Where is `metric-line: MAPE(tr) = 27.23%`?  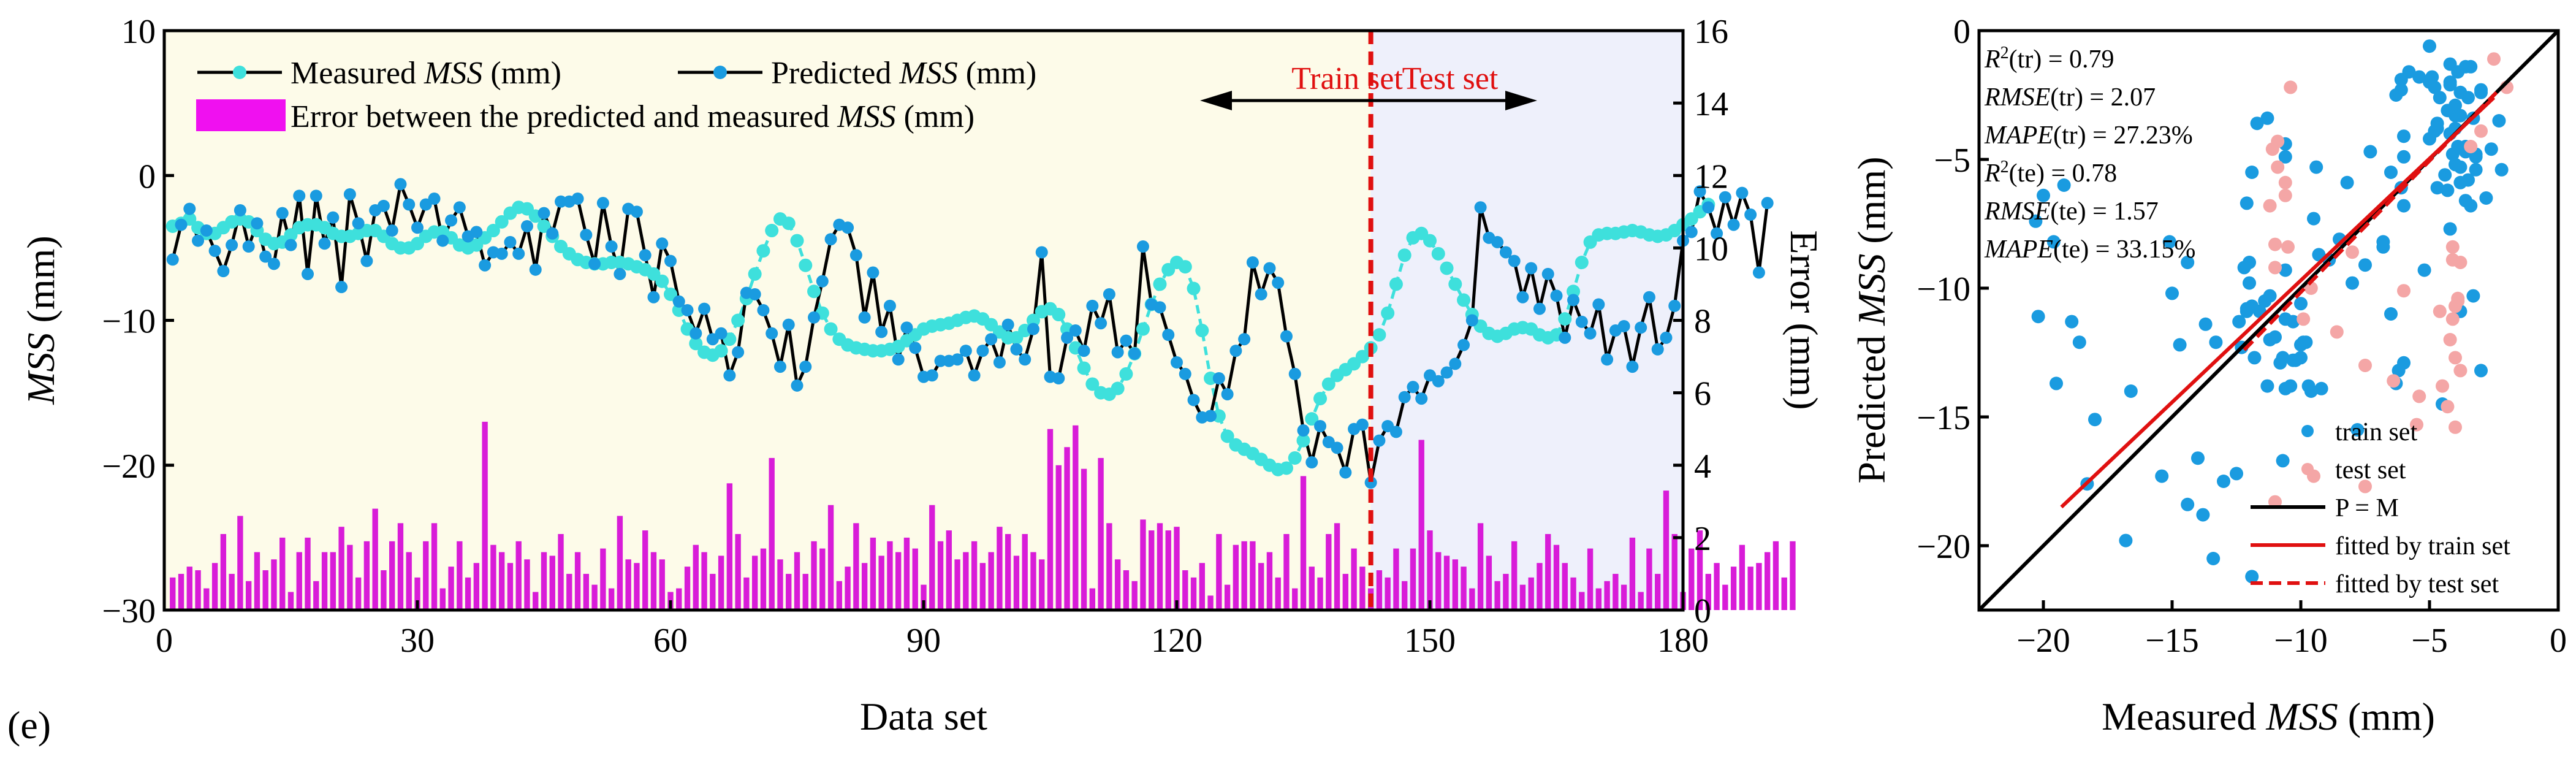 metric-line: MAPE(tr) = 27.23% is located at coordinates (2088, 135).